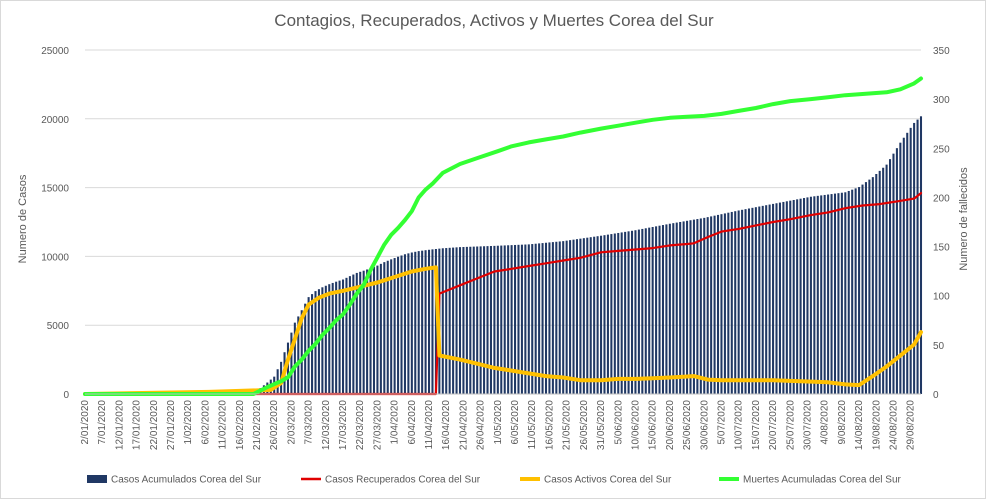  I want to click on x-tick-label: 27/03/2020, so click(377, 425).